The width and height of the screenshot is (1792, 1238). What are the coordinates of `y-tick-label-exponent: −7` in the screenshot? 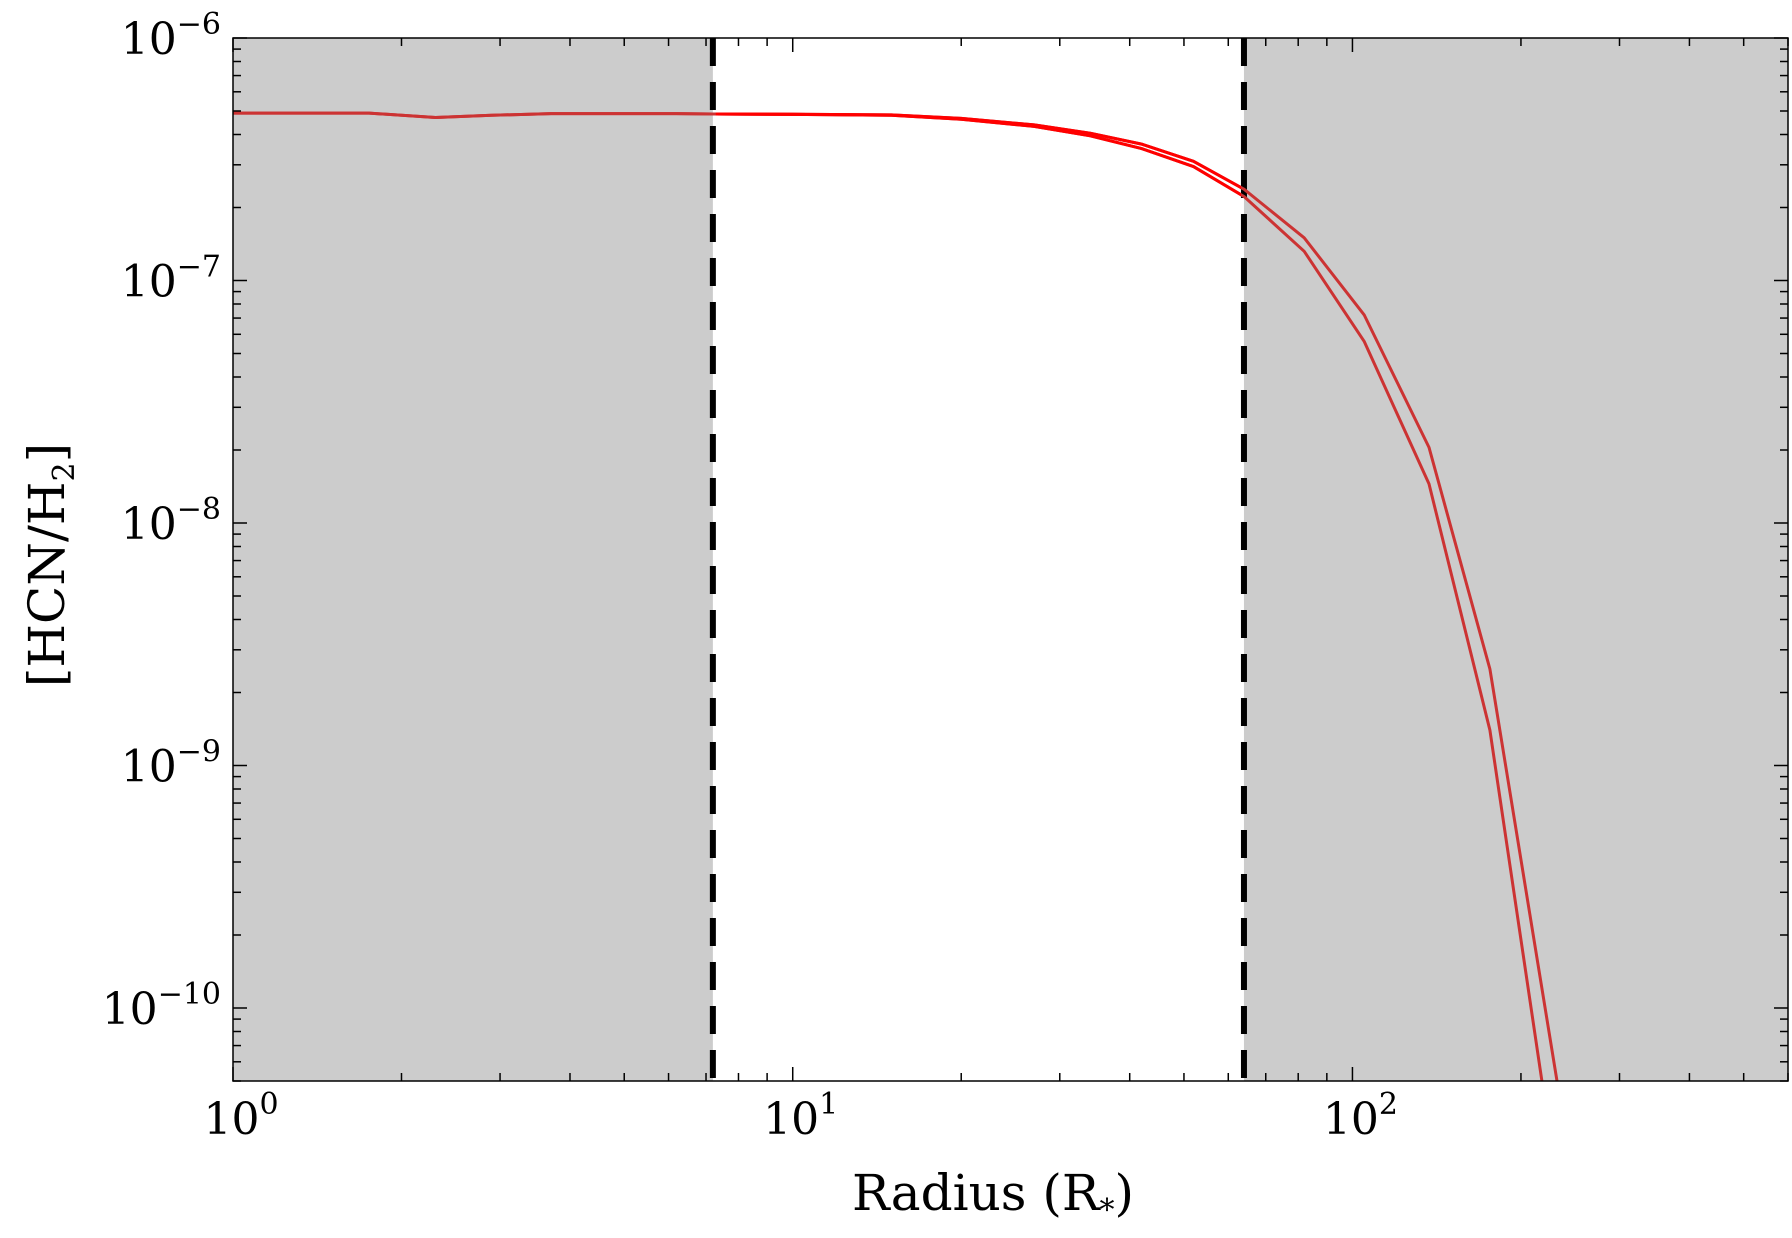 It's located at (199, 267).